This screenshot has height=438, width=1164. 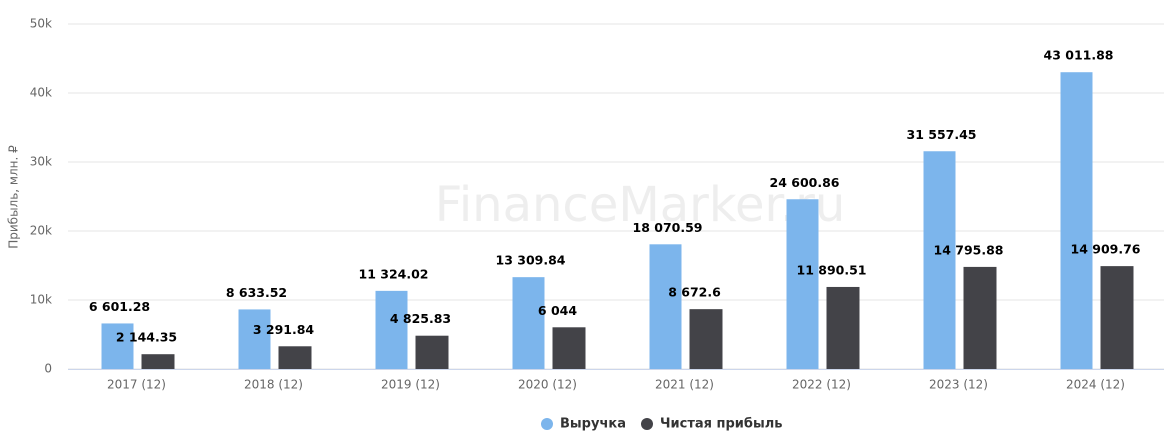 I want to click on data-label: 3 291.84, so click(x=284, y=329).